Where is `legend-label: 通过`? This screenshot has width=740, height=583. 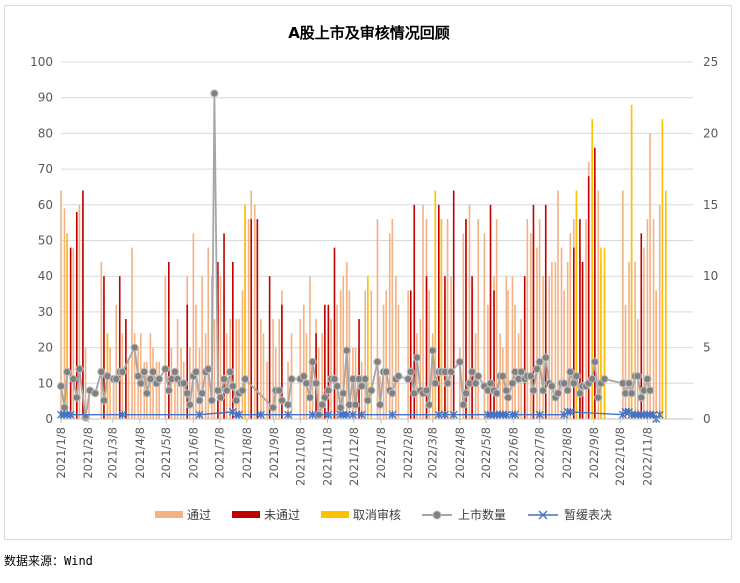
legend-label: 通过 is located at coordinates (199, 515).